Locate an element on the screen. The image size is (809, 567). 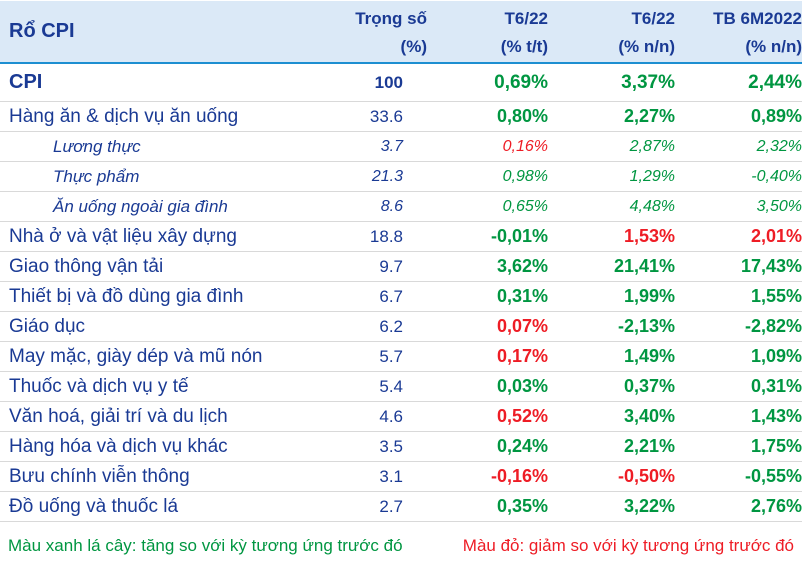
yoy-change-value: 2,27% is located at coordinates (649, 116).